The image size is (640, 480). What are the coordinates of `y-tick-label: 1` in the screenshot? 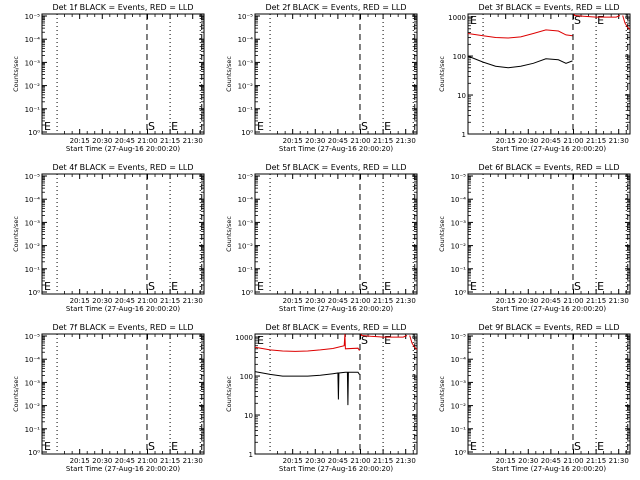 It's located at (251, 455).